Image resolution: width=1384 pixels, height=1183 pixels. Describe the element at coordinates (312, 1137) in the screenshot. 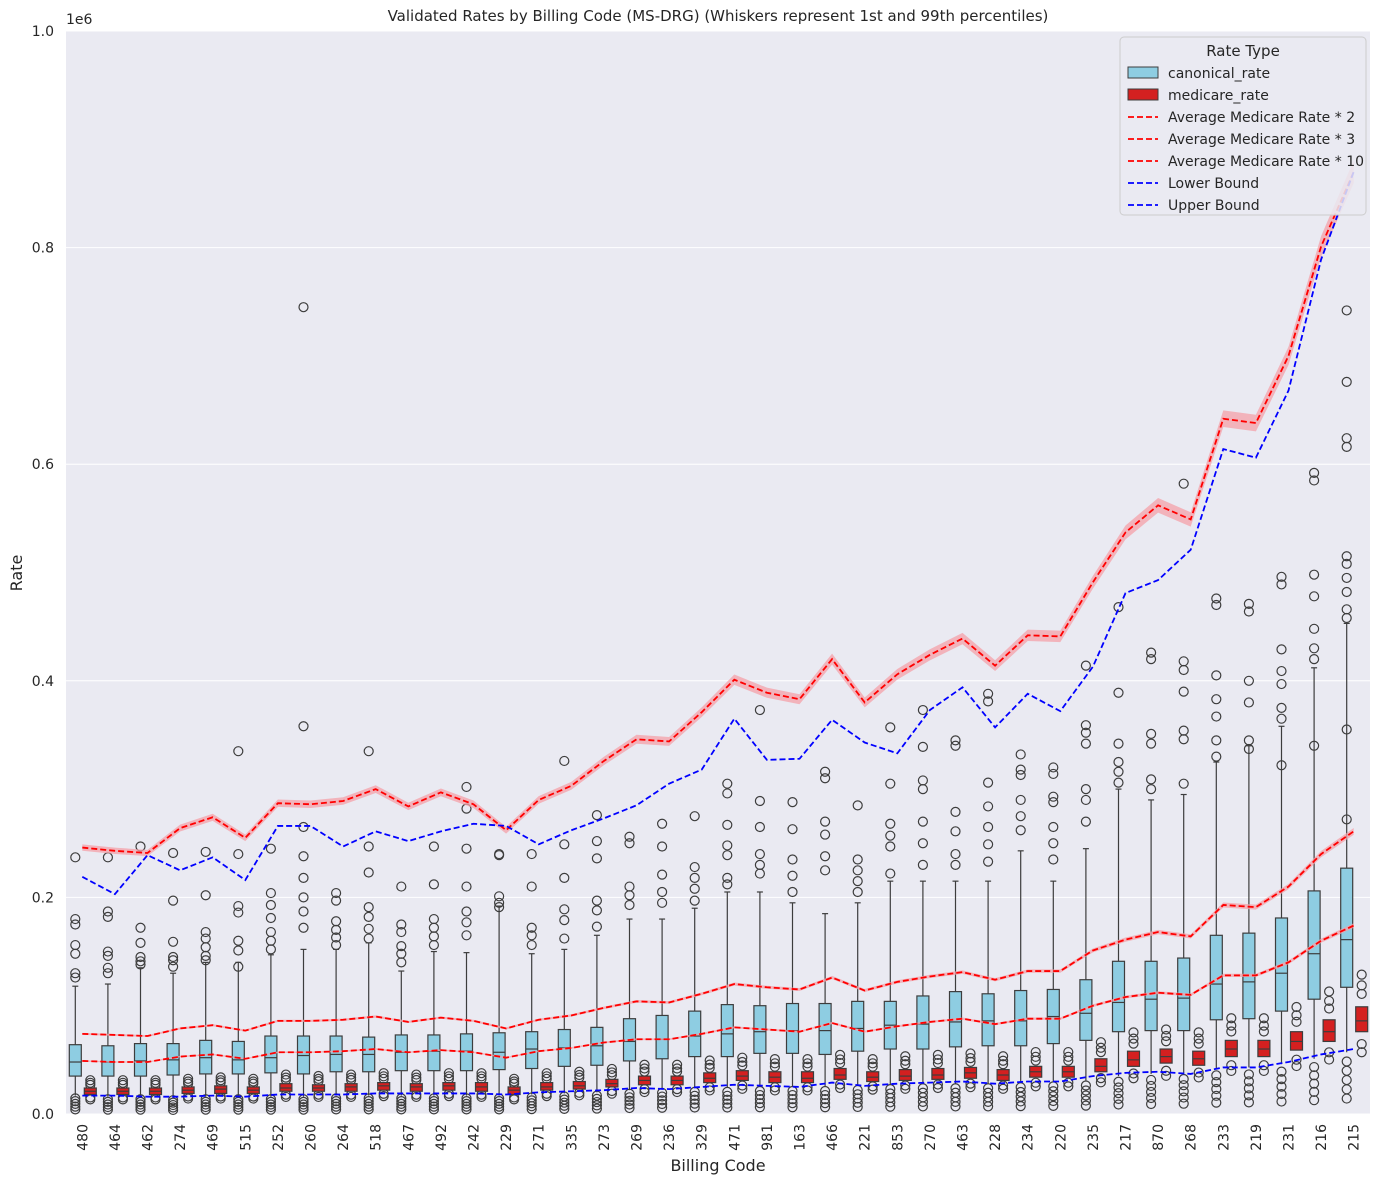

I see `x-tick-label: 260` at that location.